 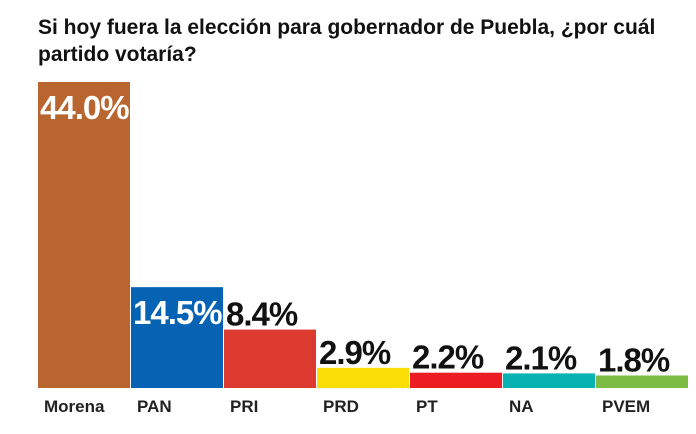 What do you see at coordinates (549, 380) in the screenshot?
I see `bar-na` at bounding box center [549, 380].